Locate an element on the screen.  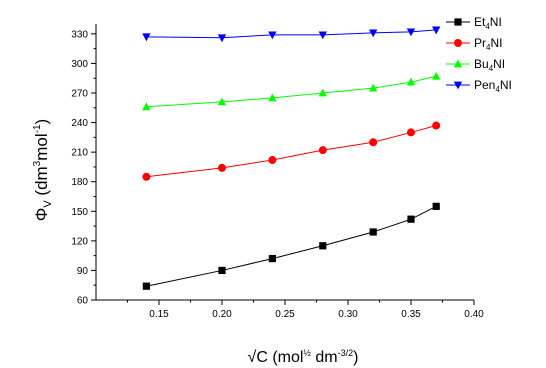
y-tick-label: 330 is located at coordinates (79, 34).